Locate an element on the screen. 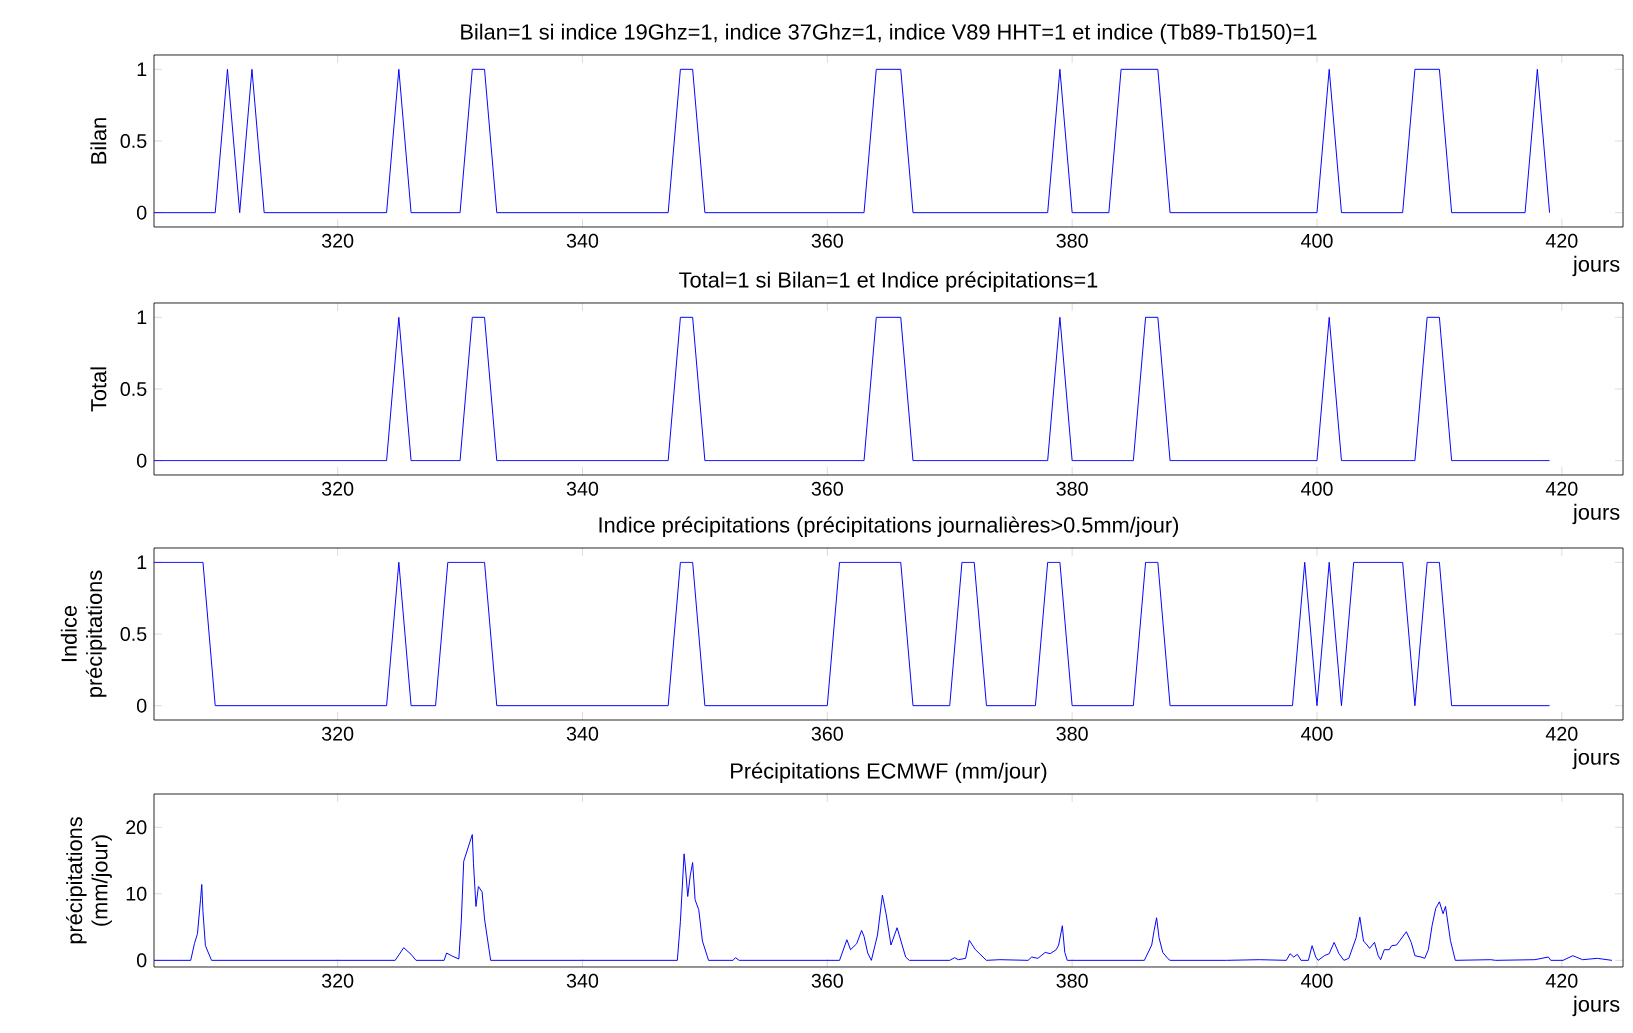 The image size is (1633, 1033). y-axis-title: Indice précipitations is located at coordinates (83, 633).